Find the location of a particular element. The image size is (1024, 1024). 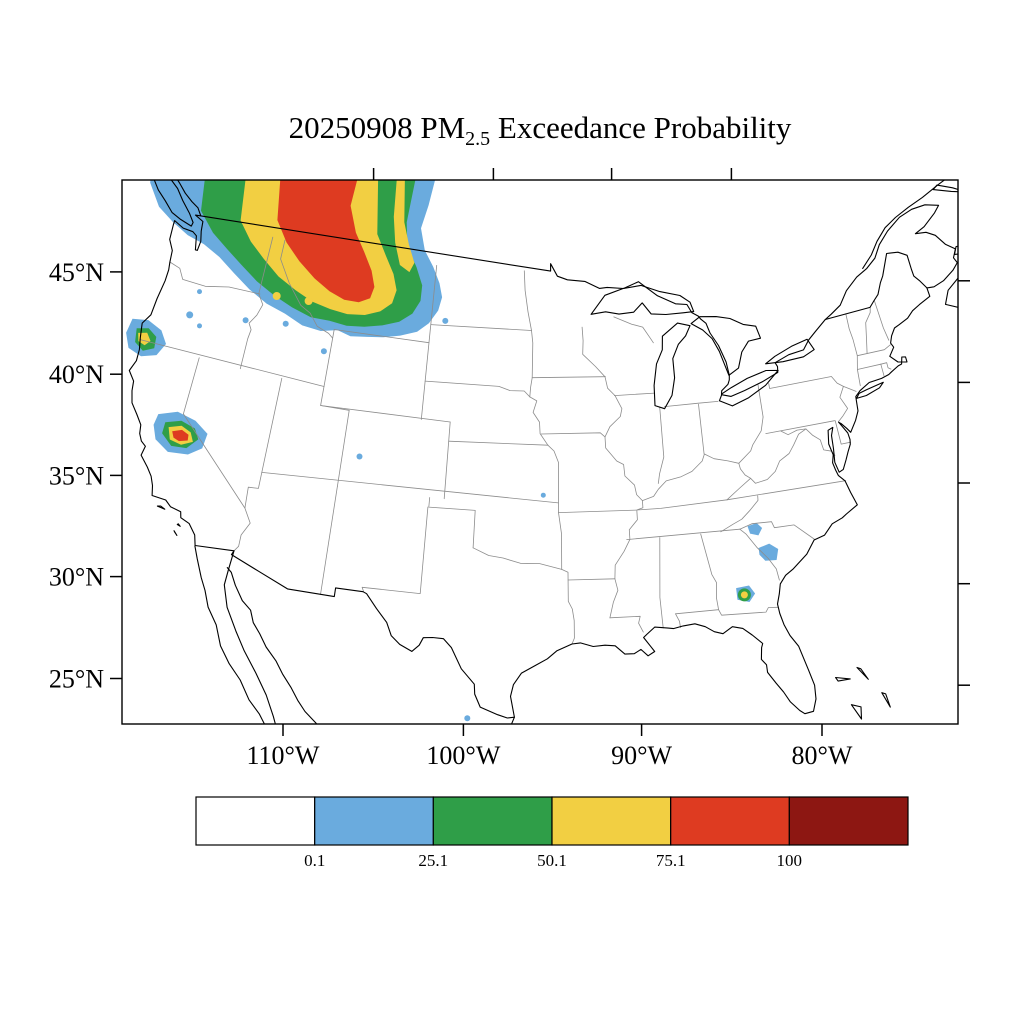

lon-tick-label: 110°W is located at coordinates (283, 755).